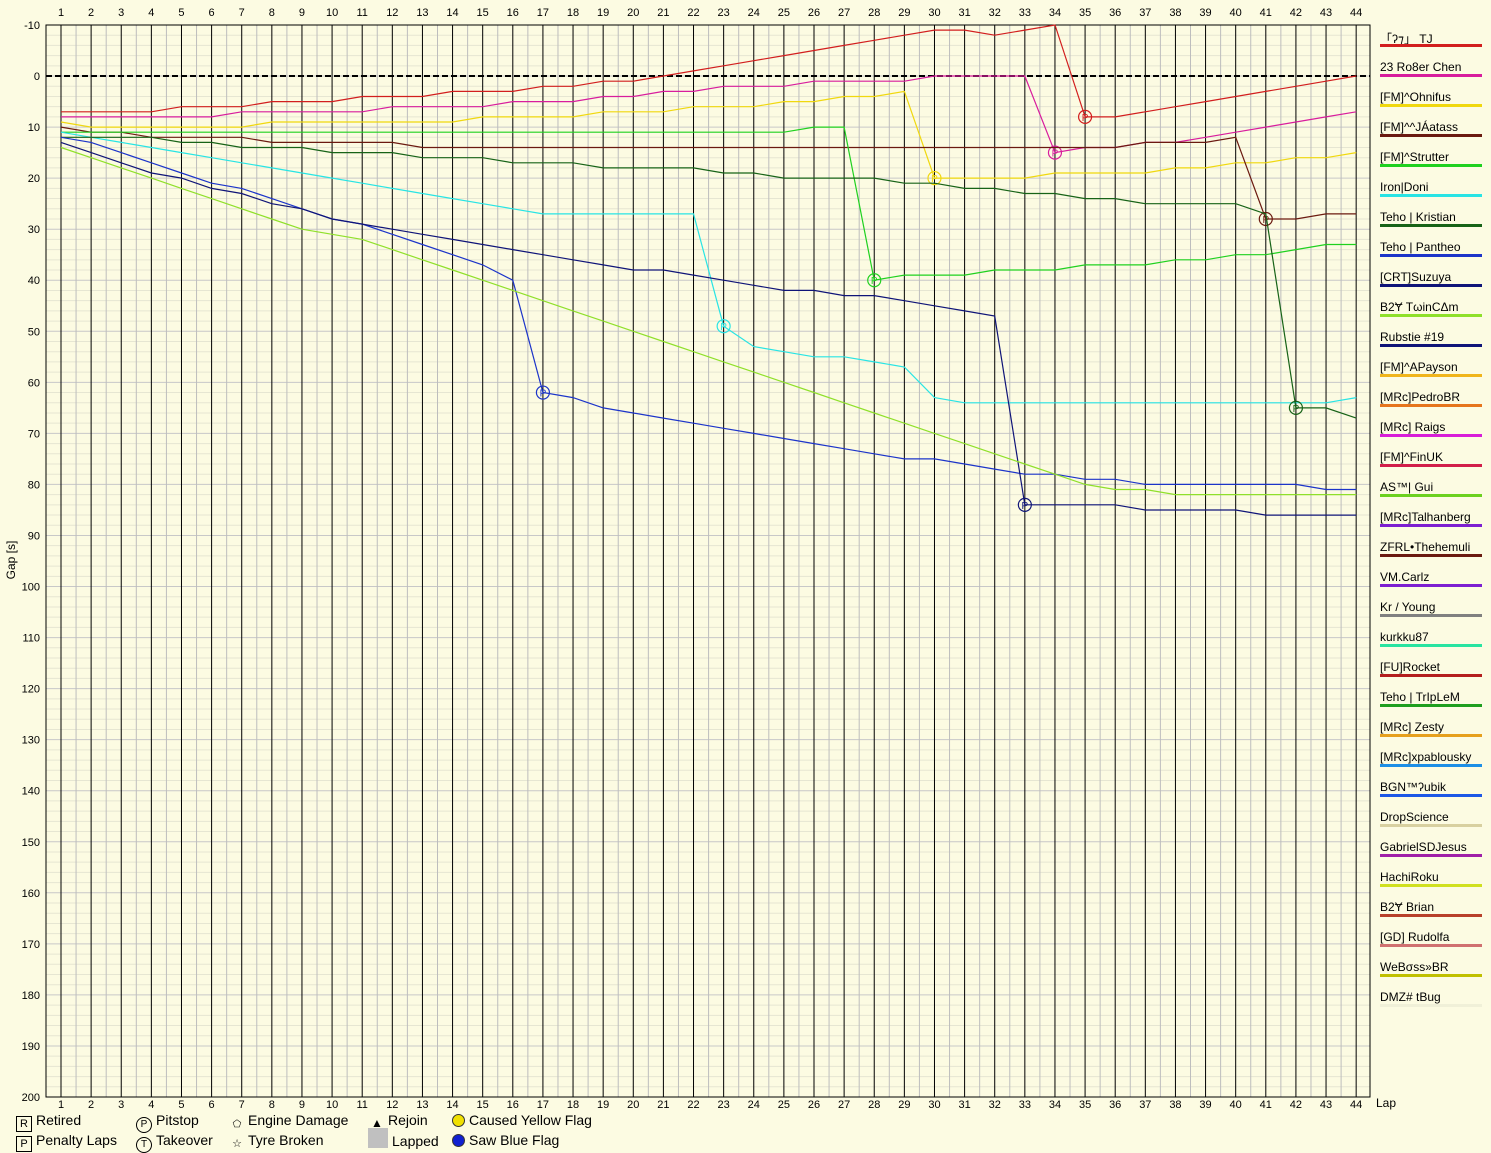 This screenshot has height=1153, width=1491. What do you see at coordinates (34, 536) in the screenshot?
I see `y-tick-label: 90` at bounding box center [34, 536].